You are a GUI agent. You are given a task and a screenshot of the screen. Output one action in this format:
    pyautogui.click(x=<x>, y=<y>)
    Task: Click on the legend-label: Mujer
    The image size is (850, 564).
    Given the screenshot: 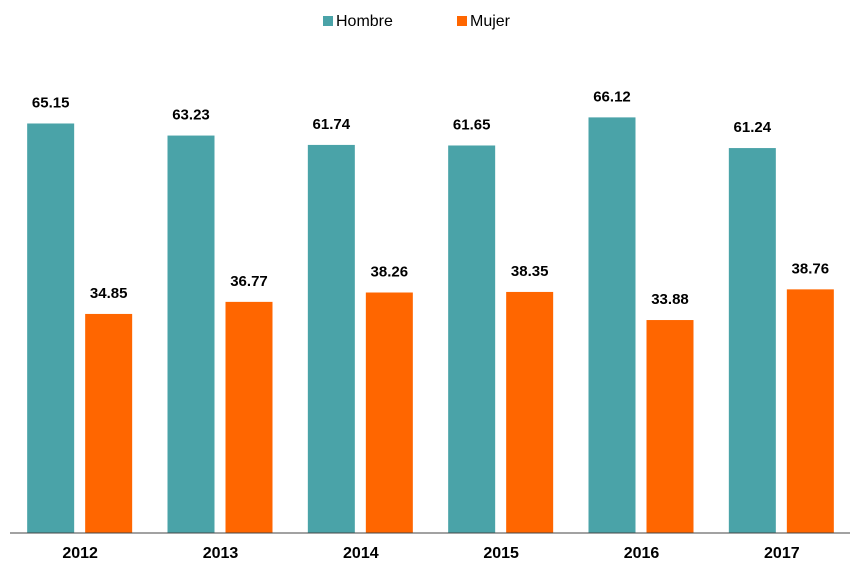 What is the action you would take?
    pyautogui.click(x=490, y=21)
    